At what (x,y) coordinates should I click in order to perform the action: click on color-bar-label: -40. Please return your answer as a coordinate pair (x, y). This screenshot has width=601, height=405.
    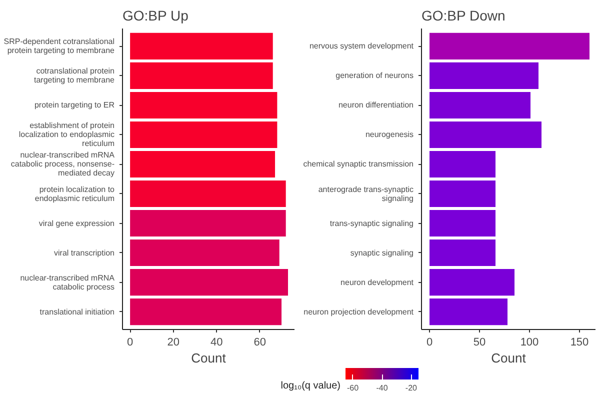
    Looking at the image, I should click on (382, 388).